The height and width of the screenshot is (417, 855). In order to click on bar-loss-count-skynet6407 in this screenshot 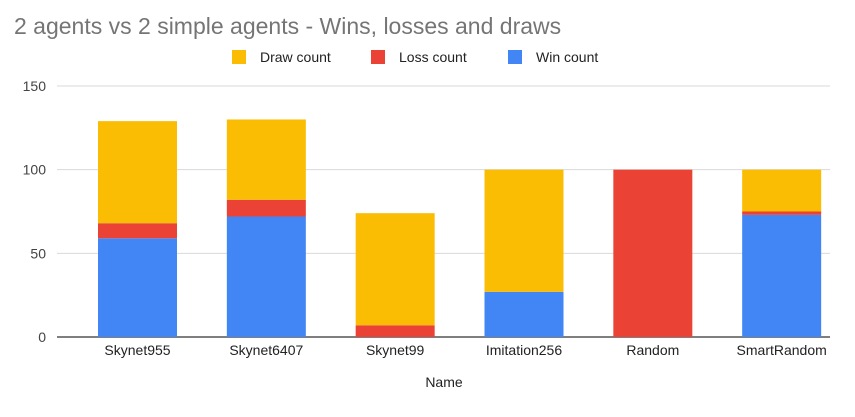, I will do `click(266, 208)`.